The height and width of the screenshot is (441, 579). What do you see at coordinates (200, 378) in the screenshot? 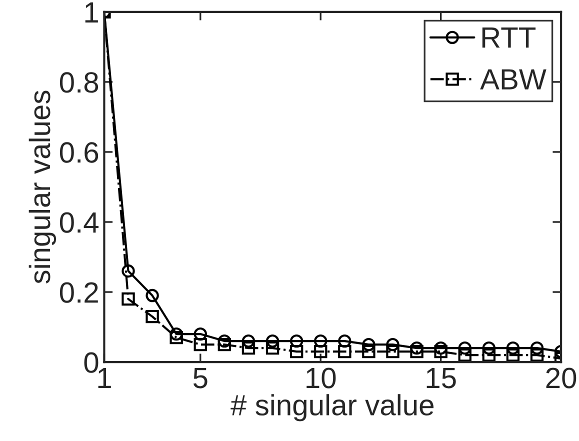
I see `x-tick-label: 5` at bounding box center [200, 378].